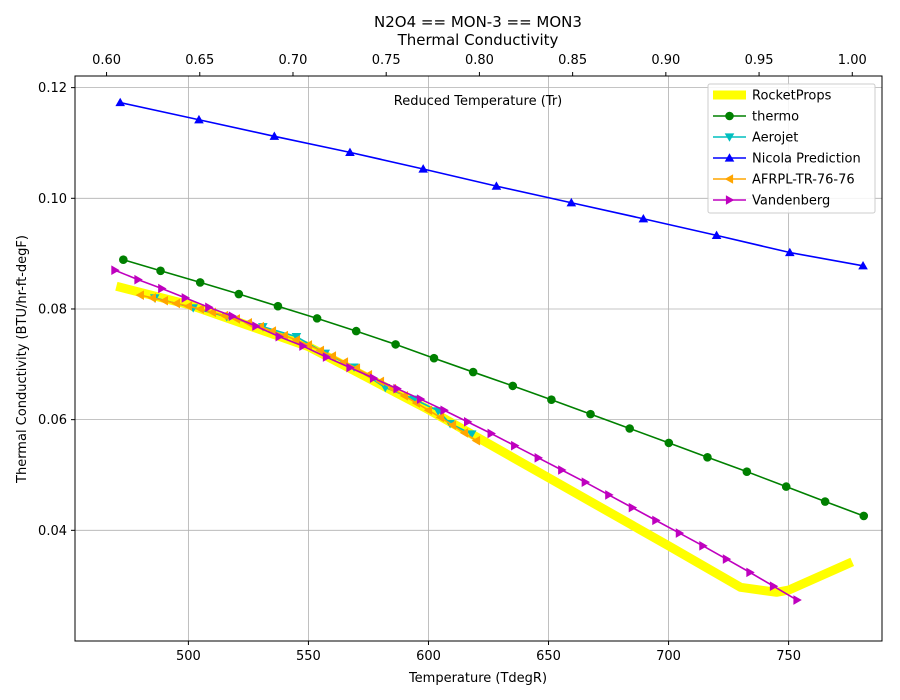 The height and width of the screenshot is (700, 900). I want to click on series-aerojet, so click(313, 366).